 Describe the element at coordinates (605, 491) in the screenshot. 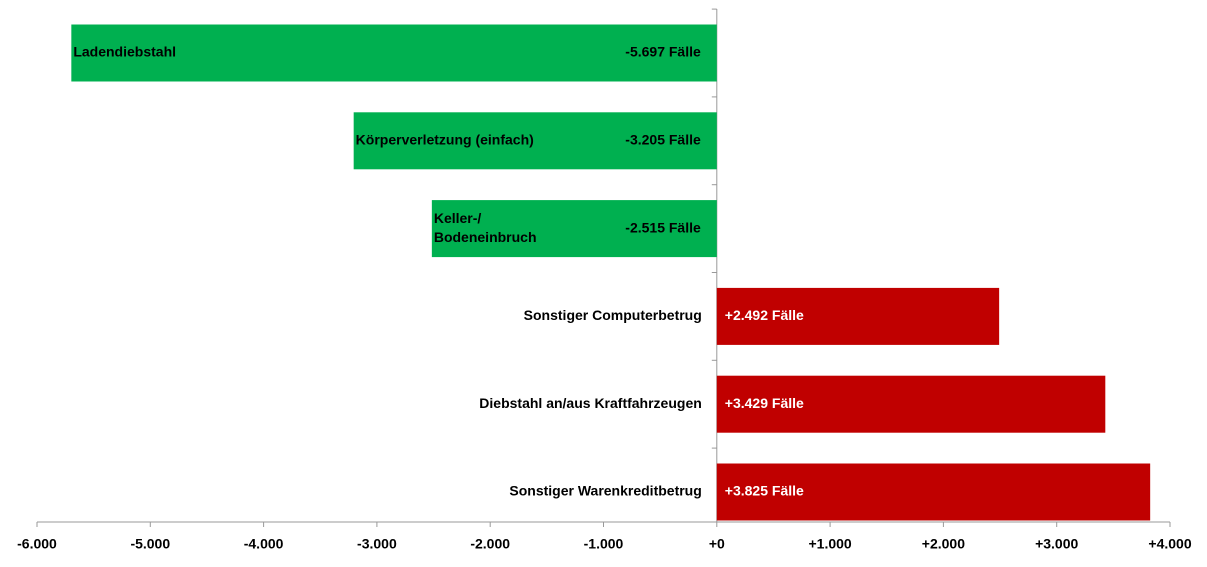

I see `category-label: Sonstiger Warenkreditbetrug` at that location.